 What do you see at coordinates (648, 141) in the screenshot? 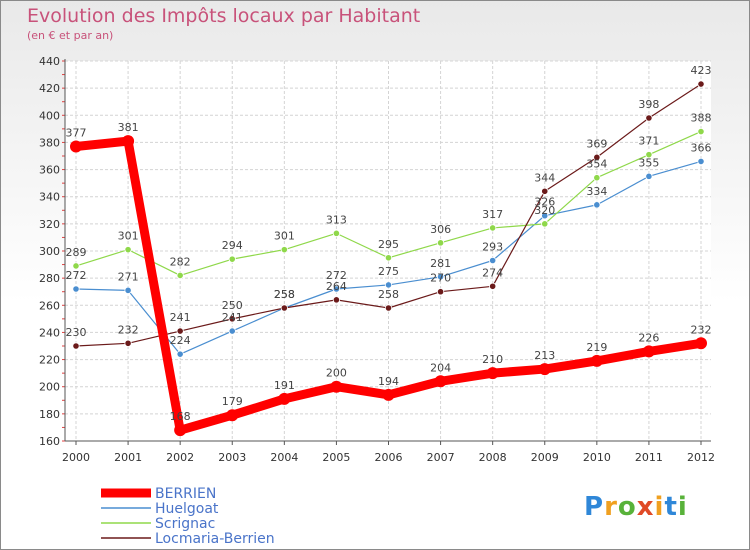
I see `data-label: 371` at bounding box center [648, 141].